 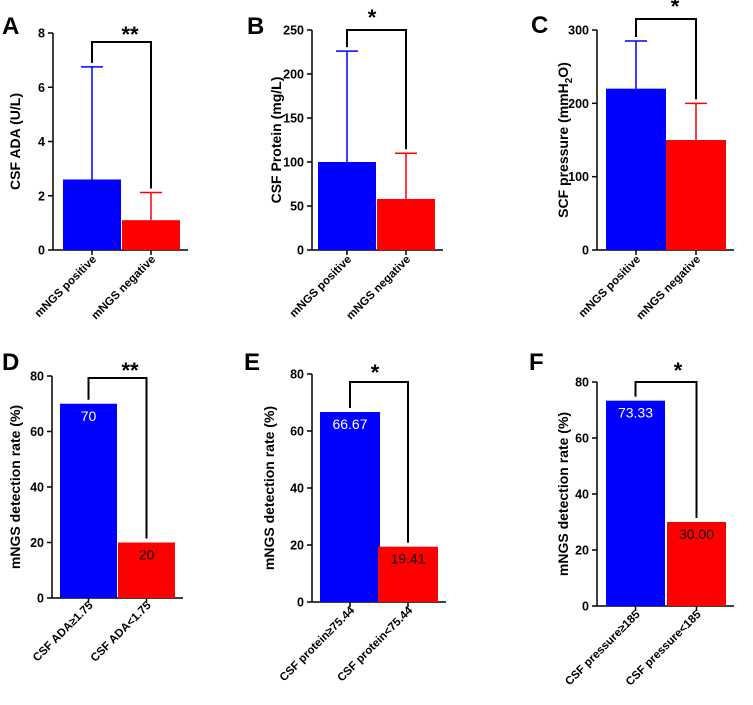 What do you see at coordinates (63, 631) in the screenshot?
I see `x-category-label: CSF ADA≥1.75` at bounding box center [63, 631].